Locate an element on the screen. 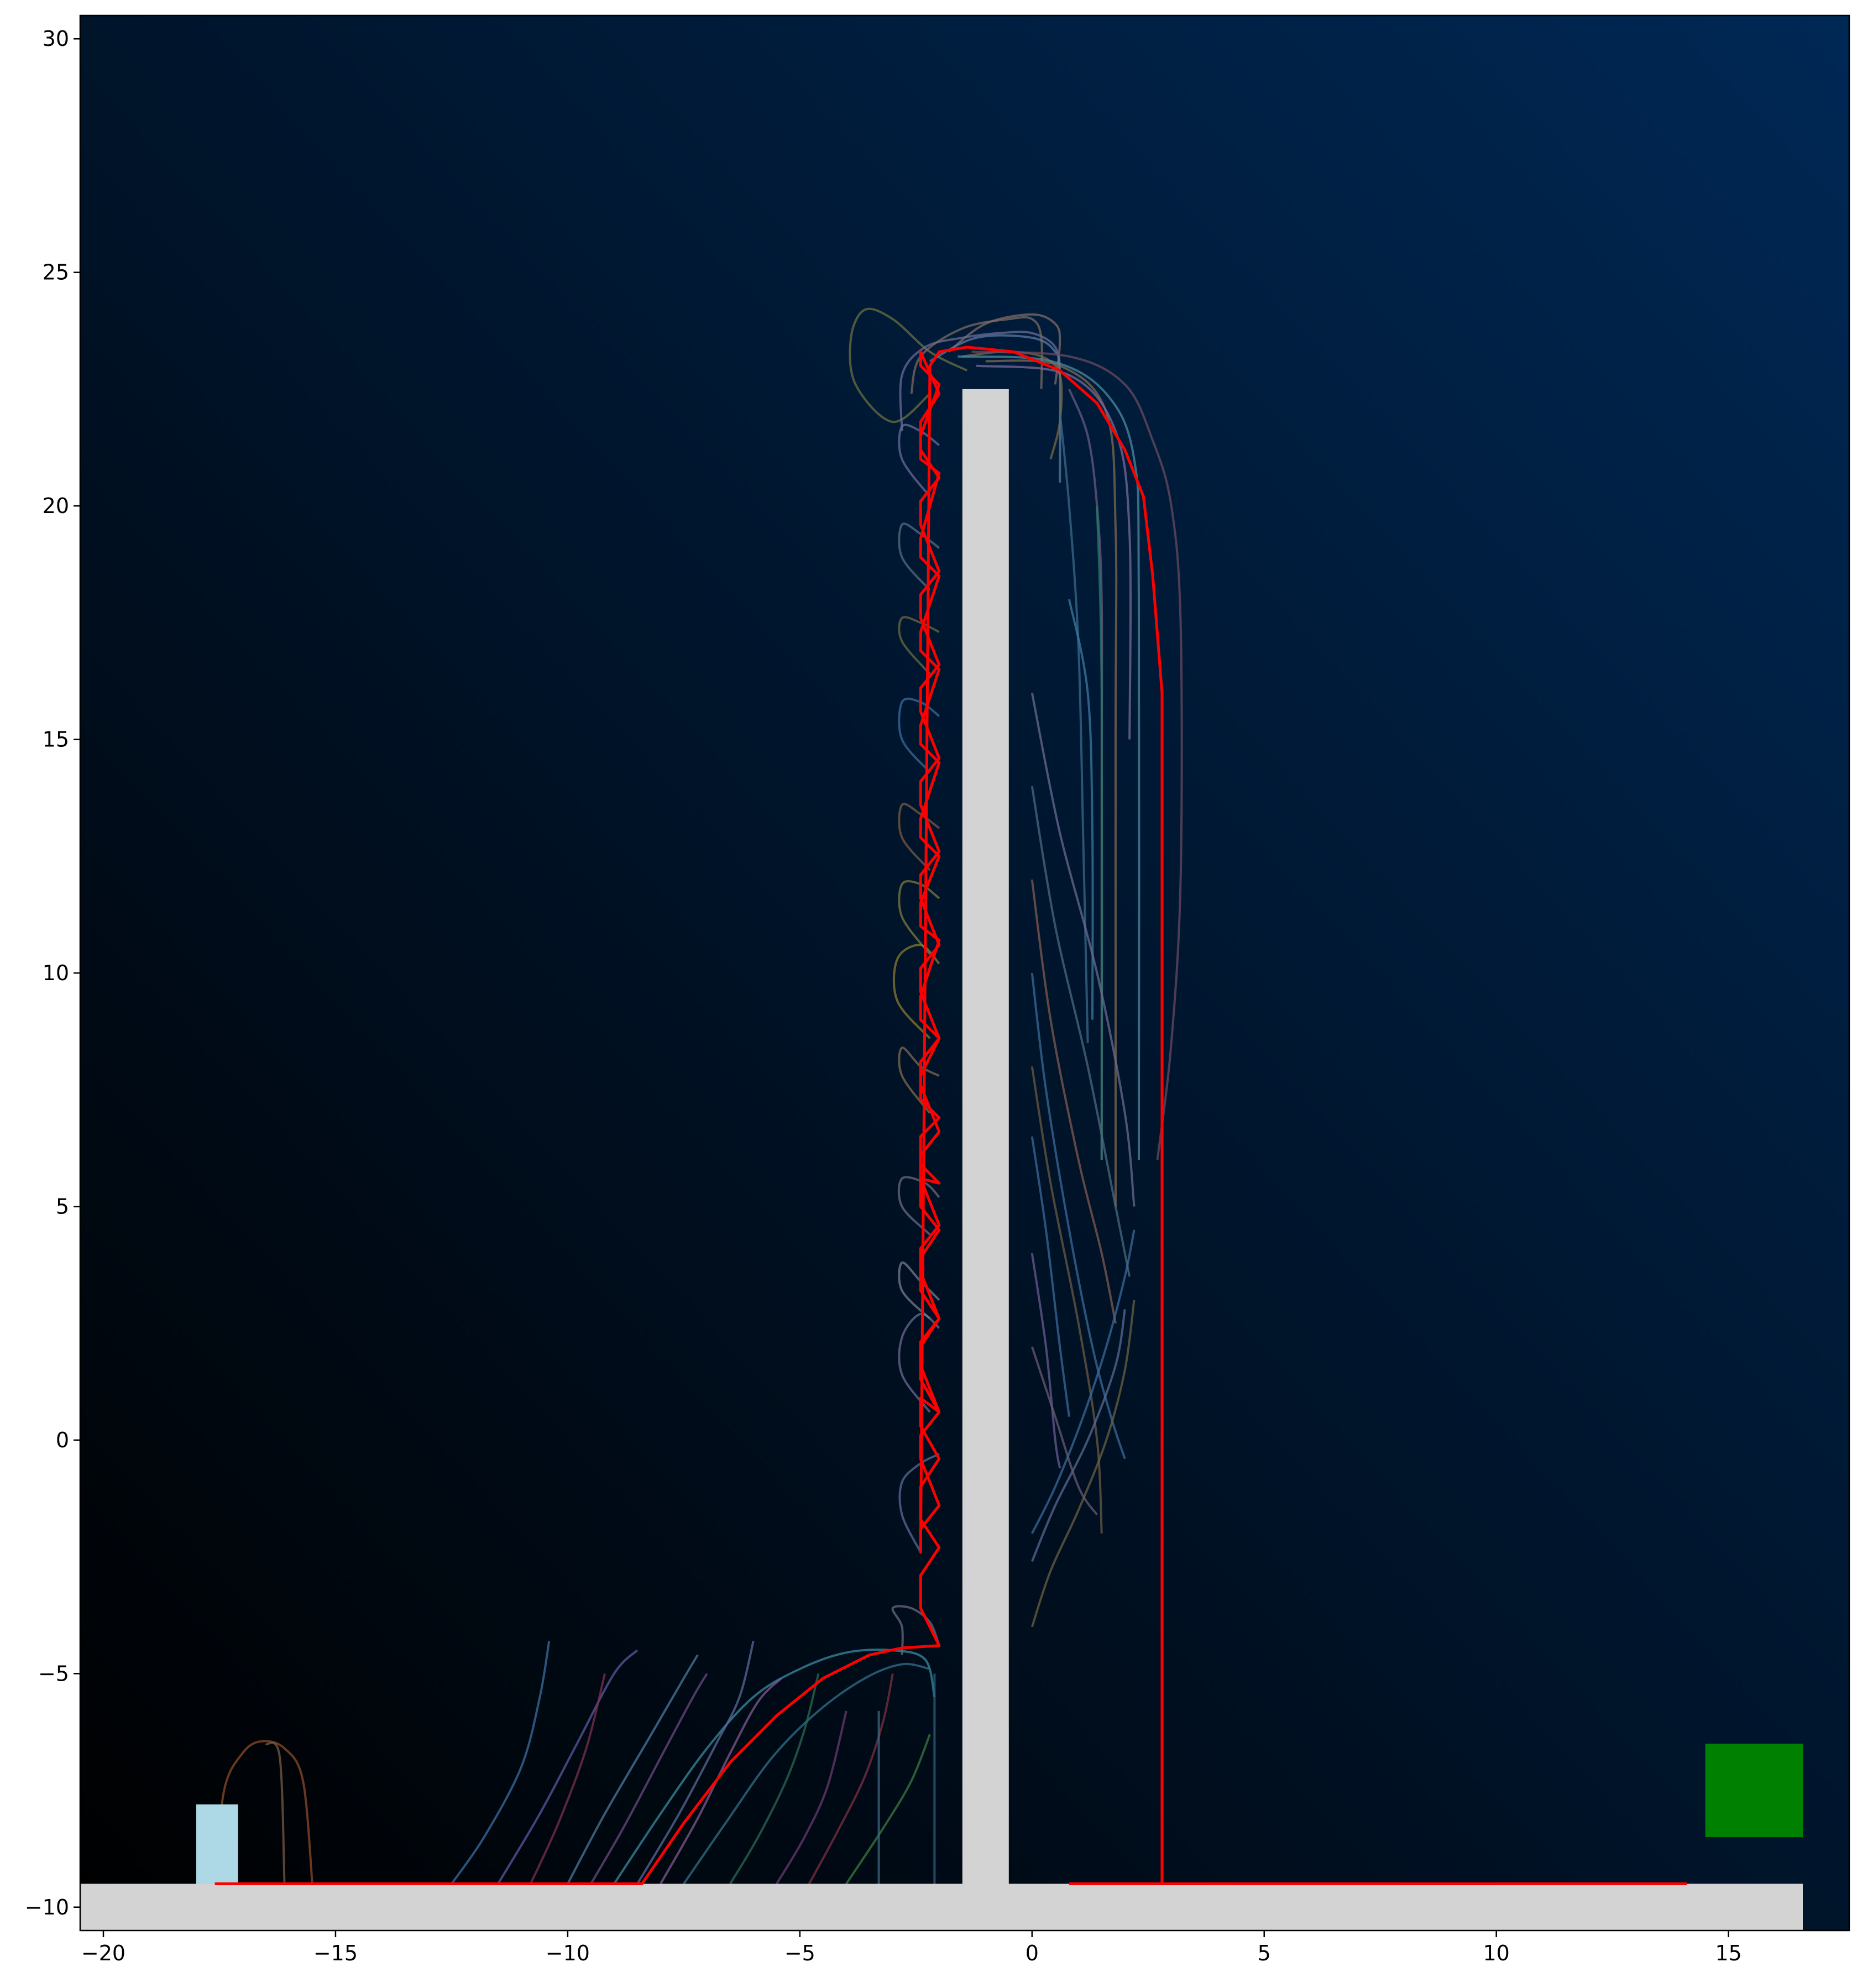 Image resolution: width=1873 pixels, height=1988 pixels. x-tick-label: 10 is located at coordinates (1496, 1953).